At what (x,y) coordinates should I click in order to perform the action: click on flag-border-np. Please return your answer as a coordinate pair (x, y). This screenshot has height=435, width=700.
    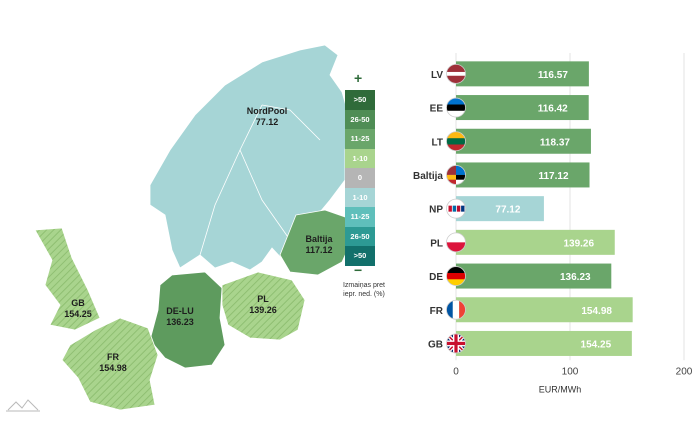
    Looking at the image, I should click on (456, 208).